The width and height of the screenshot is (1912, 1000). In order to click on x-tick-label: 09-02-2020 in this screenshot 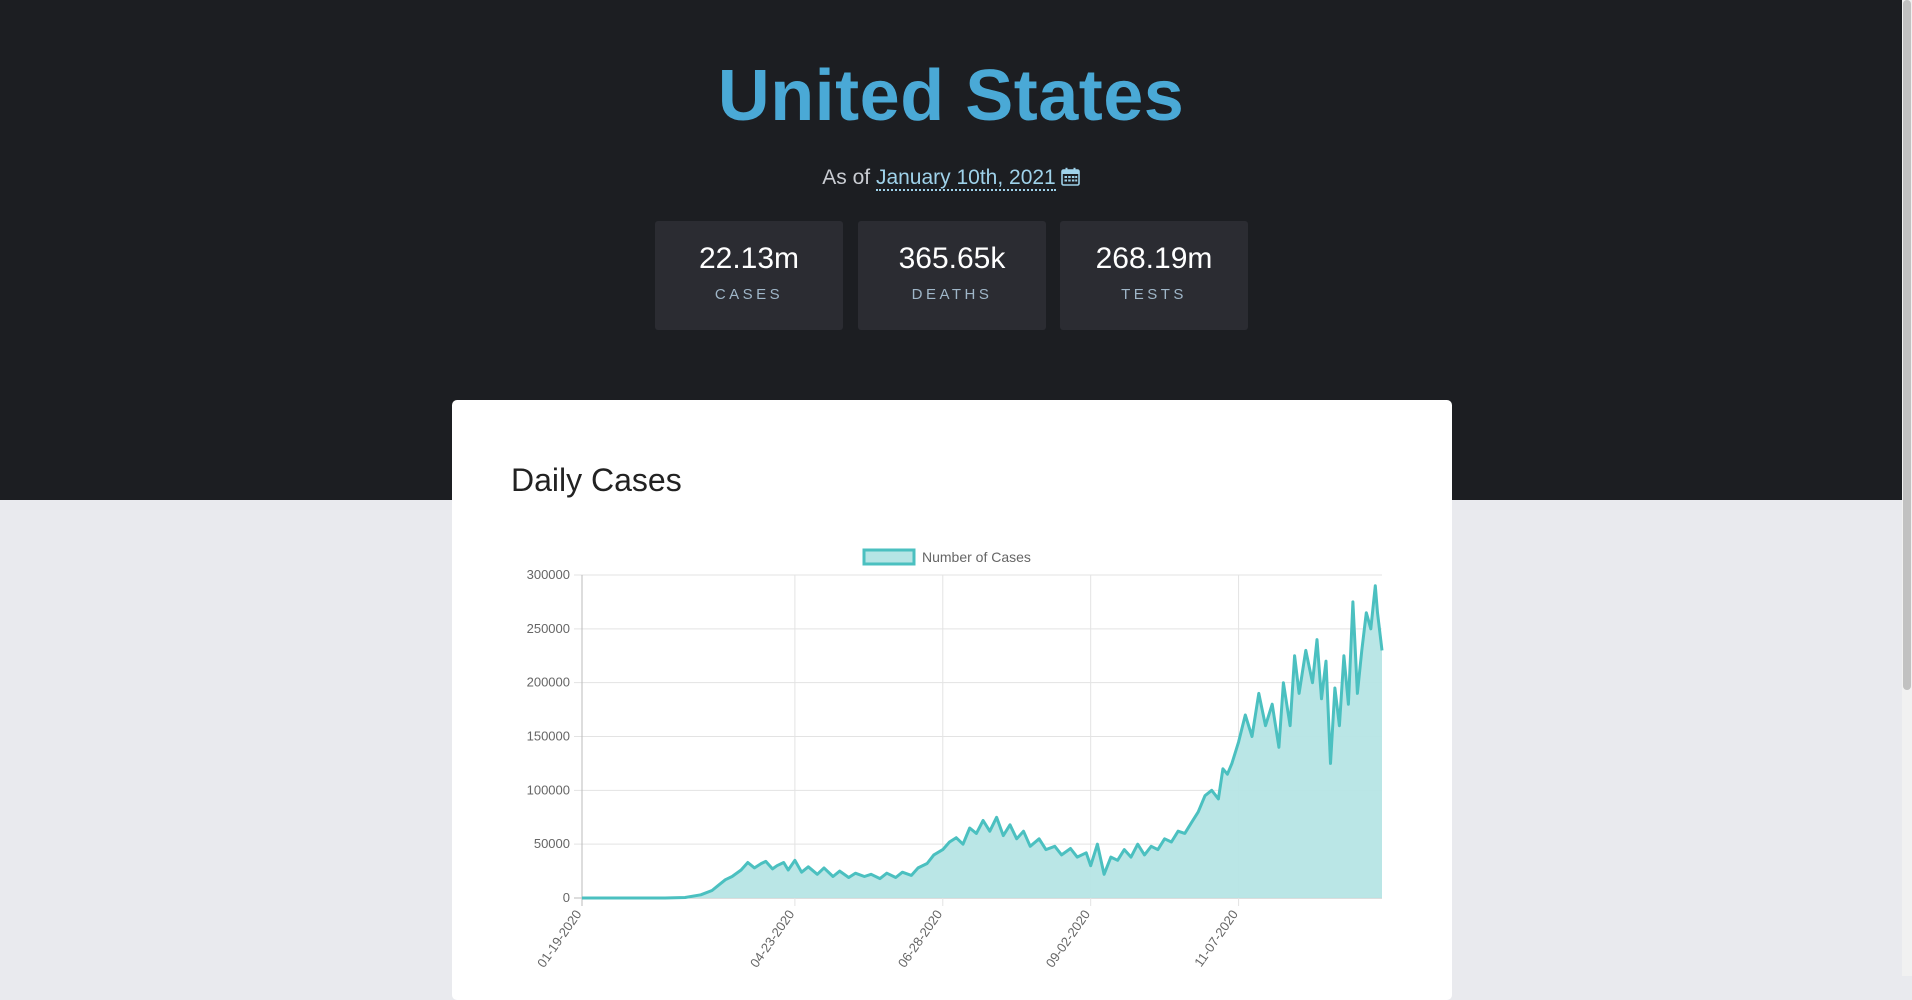, I will do `click(1068, 938)`.